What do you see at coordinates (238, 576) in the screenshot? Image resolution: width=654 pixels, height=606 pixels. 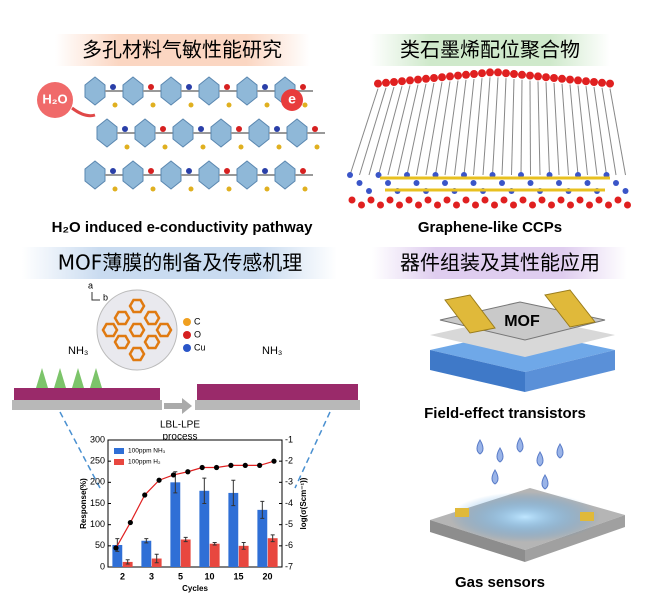 I see `x-tick-label: 15` at bounding box center [238, 576].